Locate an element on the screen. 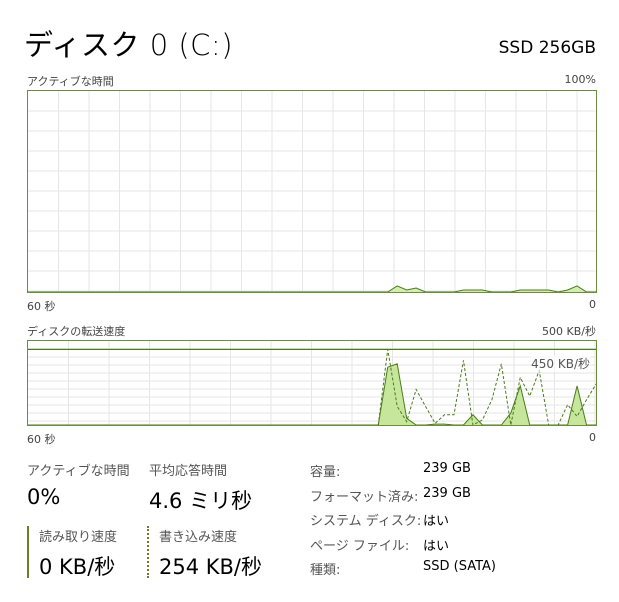 The height and width of the screenshot is (602, 619). write-rate-line is located at coordinates (312, 387).